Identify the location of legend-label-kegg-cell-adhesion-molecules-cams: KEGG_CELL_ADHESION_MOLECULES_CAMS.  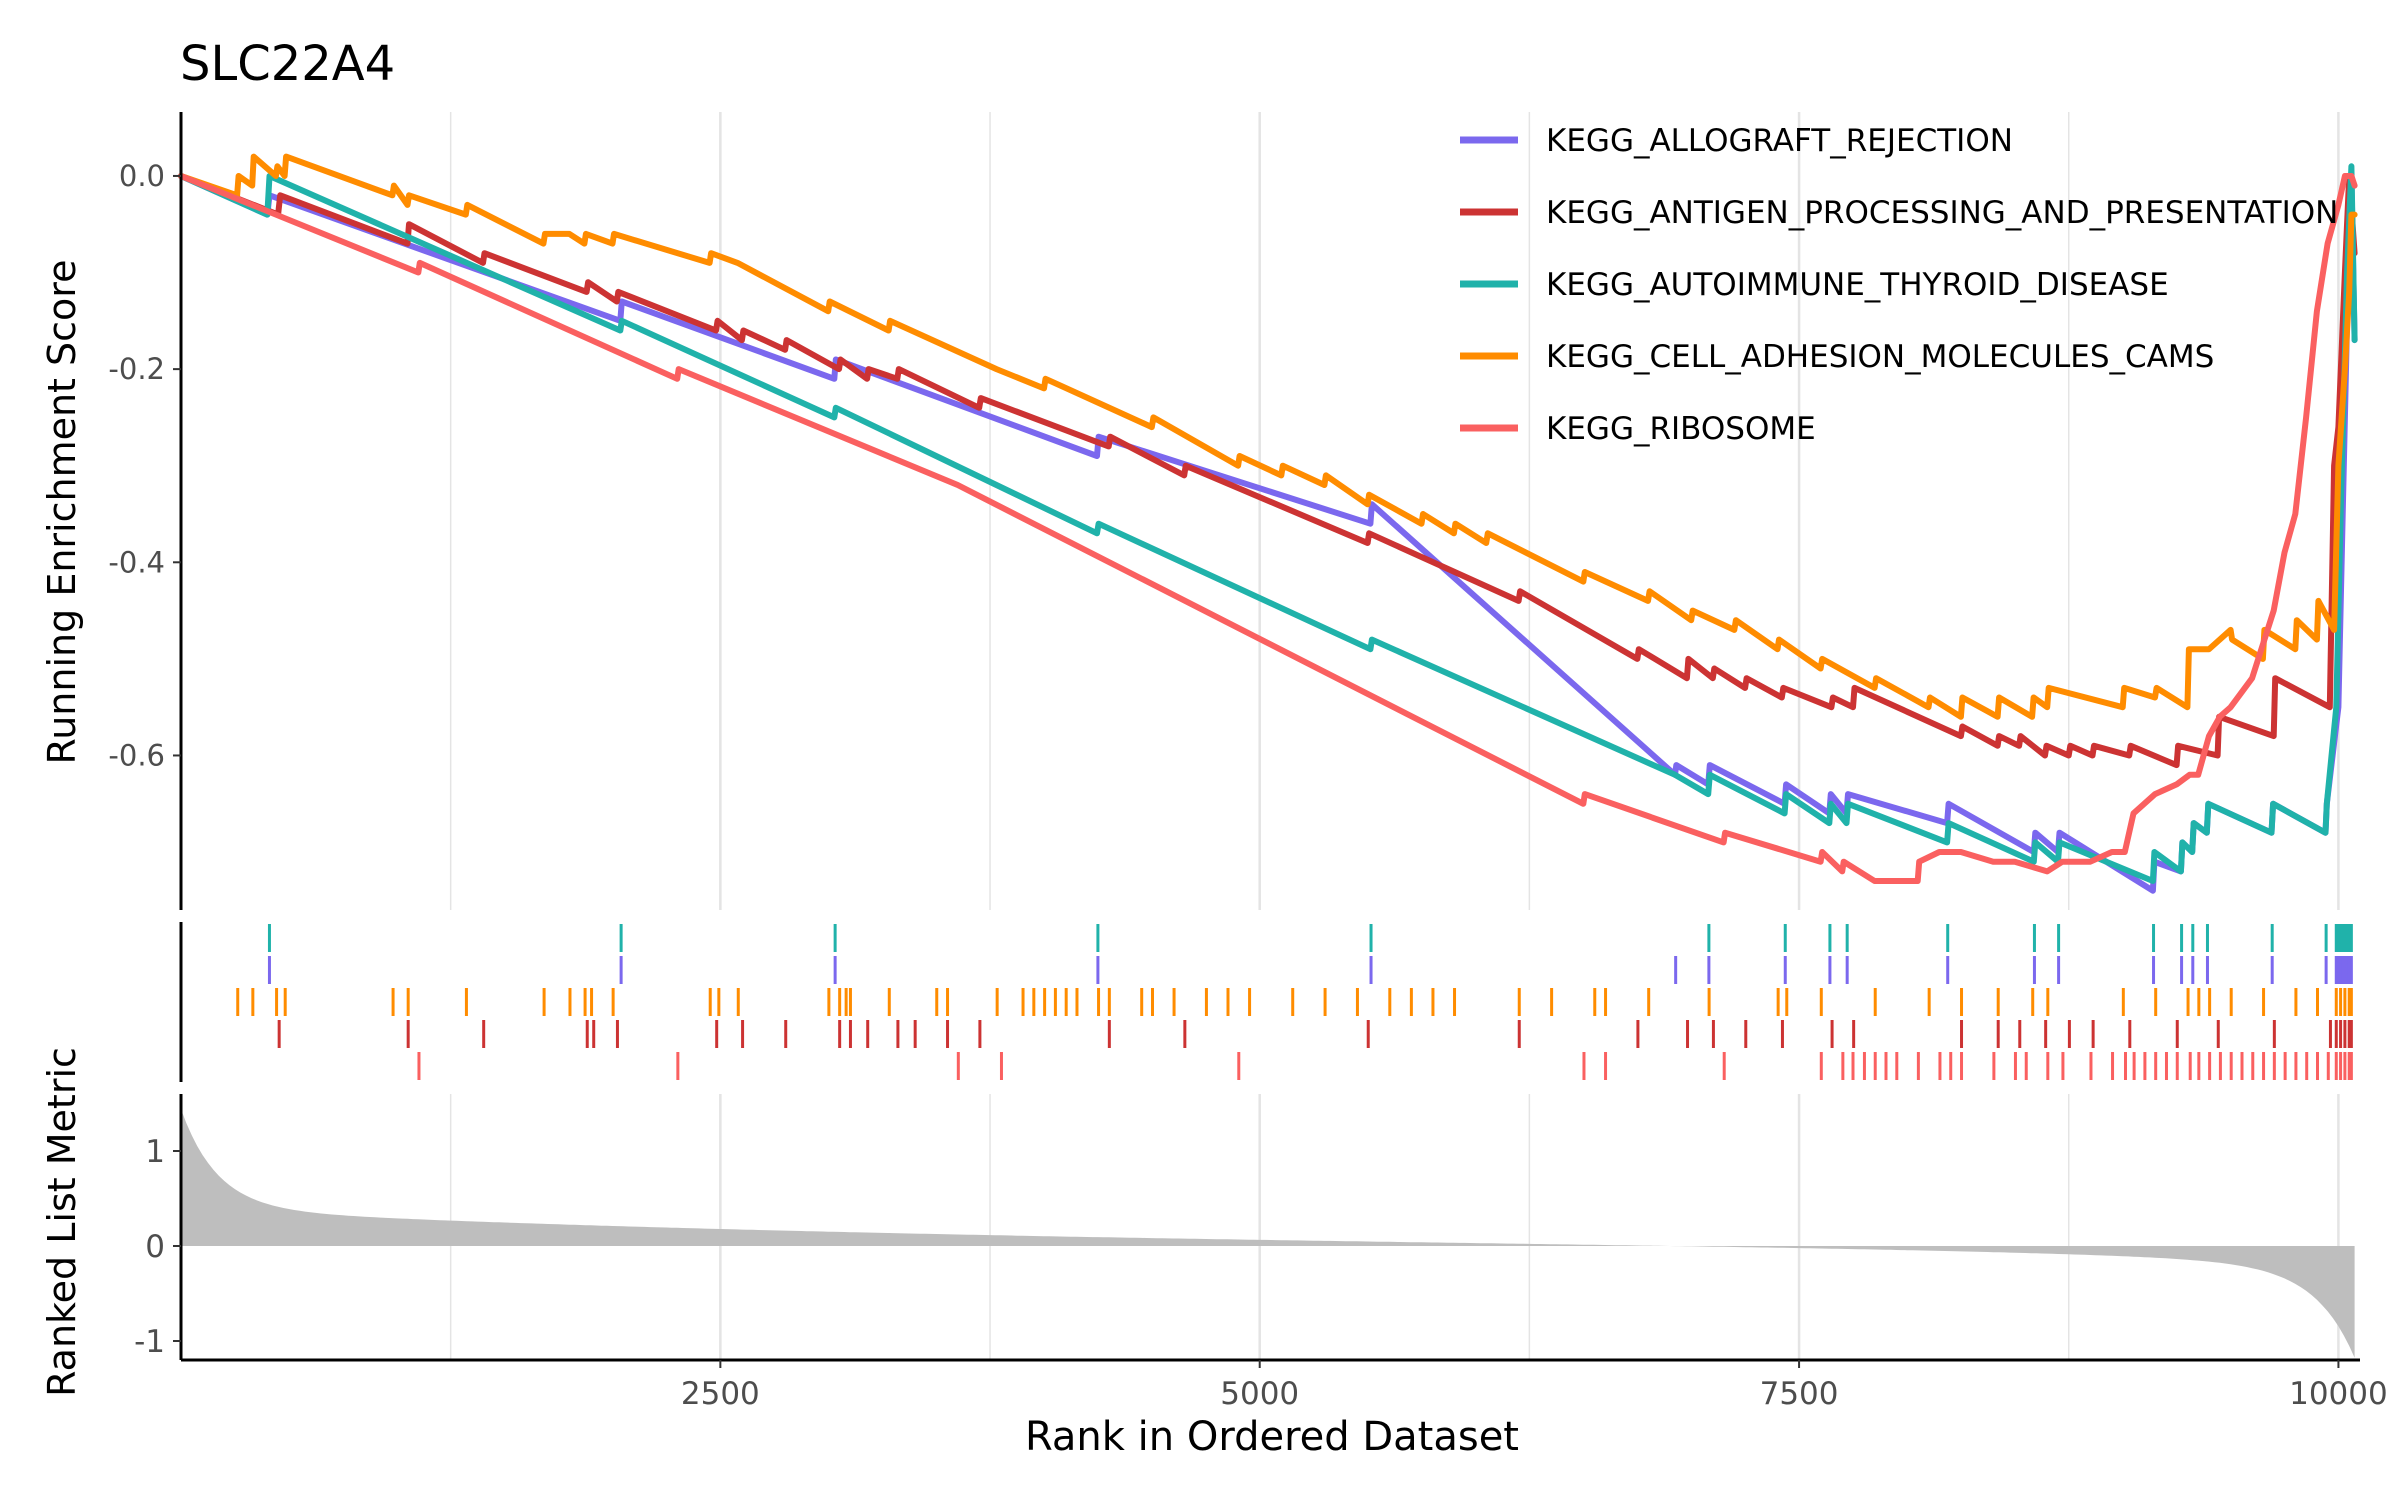
(1880, 357).